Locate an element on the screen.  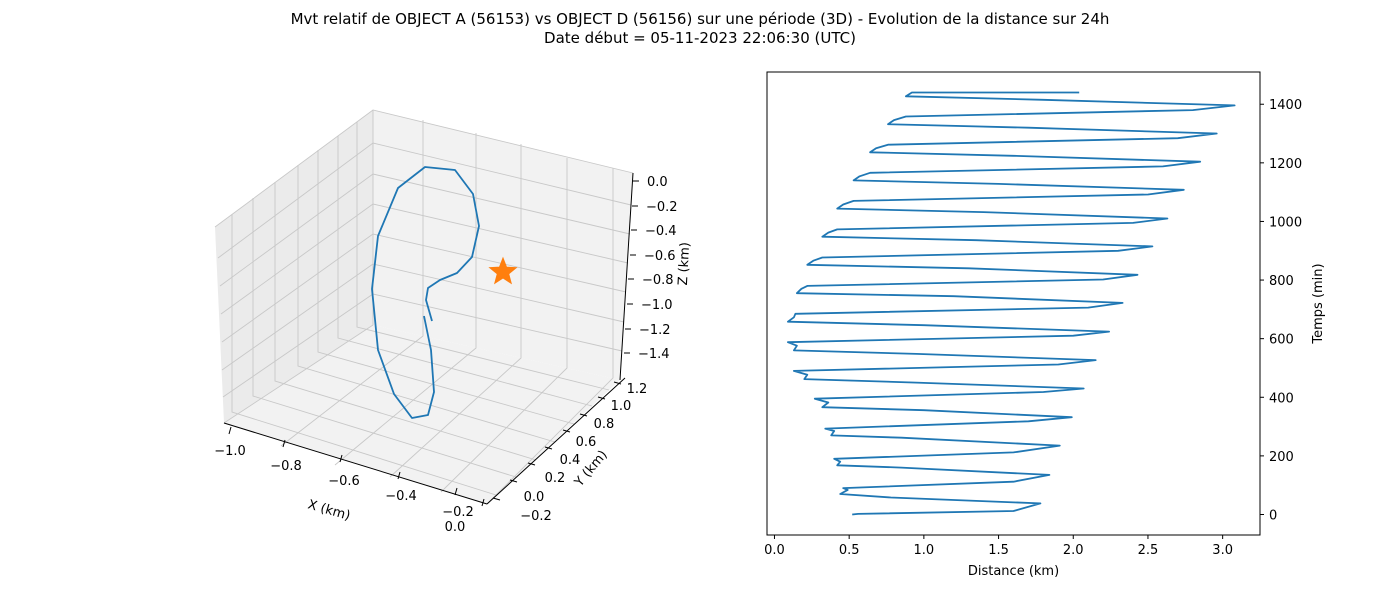
y-tick-label: 800 is located at coordinates (1281, 281).